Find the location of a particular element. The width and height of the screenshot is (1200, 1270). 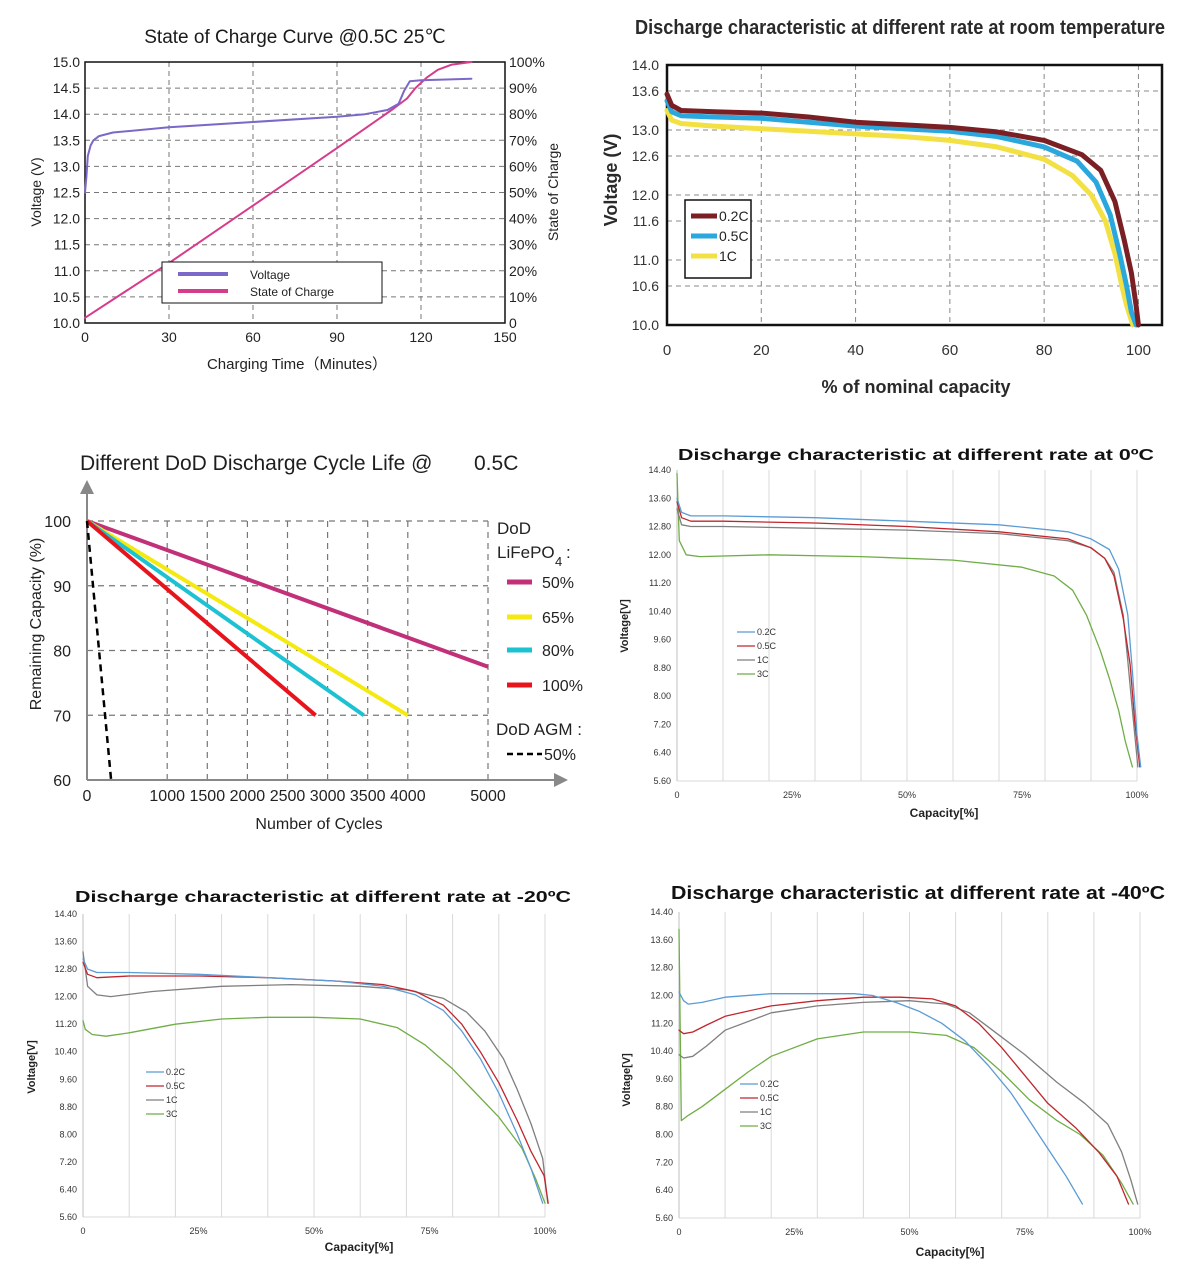

soc-y2tick-label: 70% is located at coordinates (523, 140).